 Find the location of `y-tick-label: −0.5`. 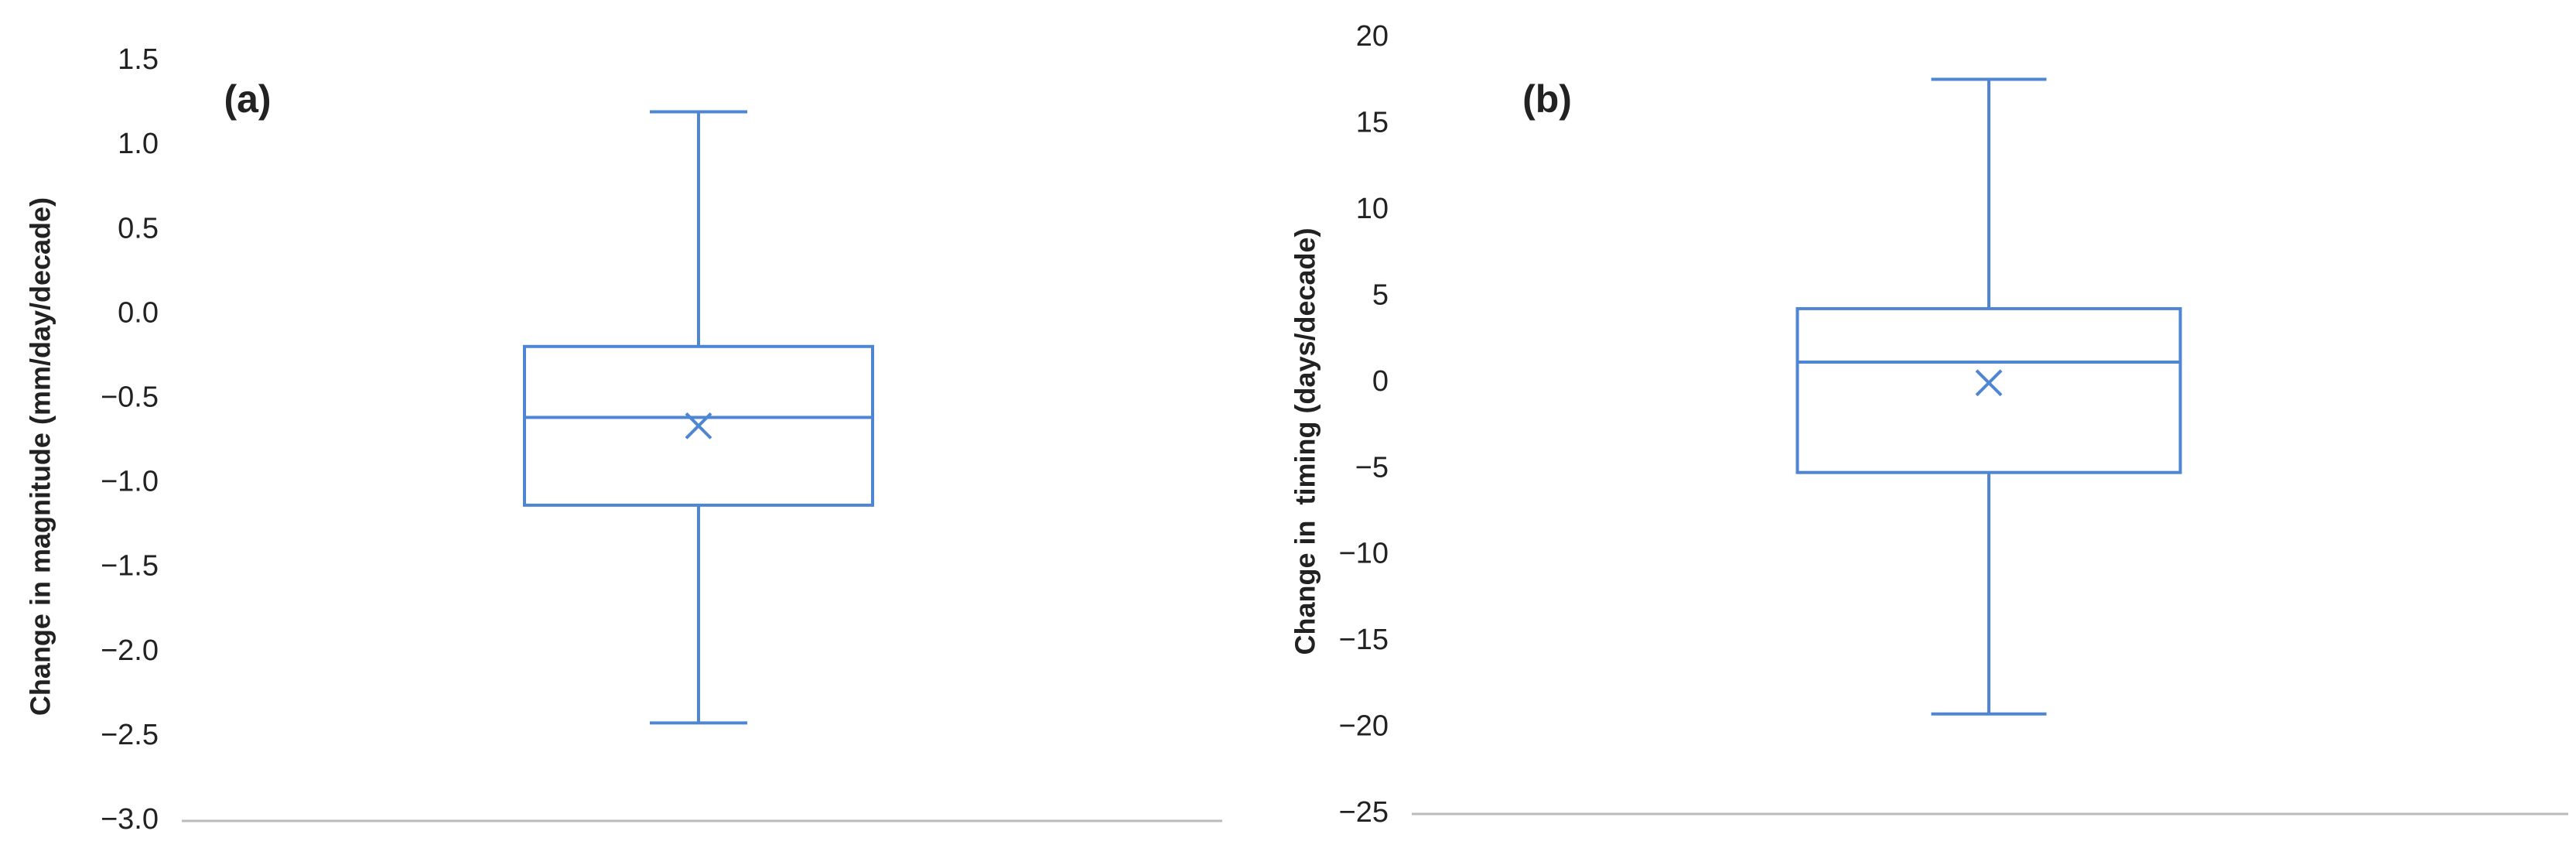

y-tick-label: −0.5 is located at coordinates (130, 397).